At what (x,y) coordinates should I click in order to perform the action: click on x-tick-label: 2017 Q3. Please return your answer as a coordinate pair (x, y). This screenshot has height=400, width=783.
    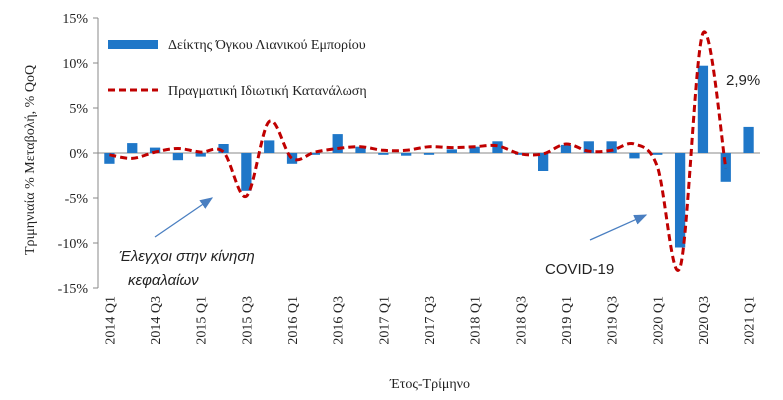
    Looking at the image, I should click on (430, 320).